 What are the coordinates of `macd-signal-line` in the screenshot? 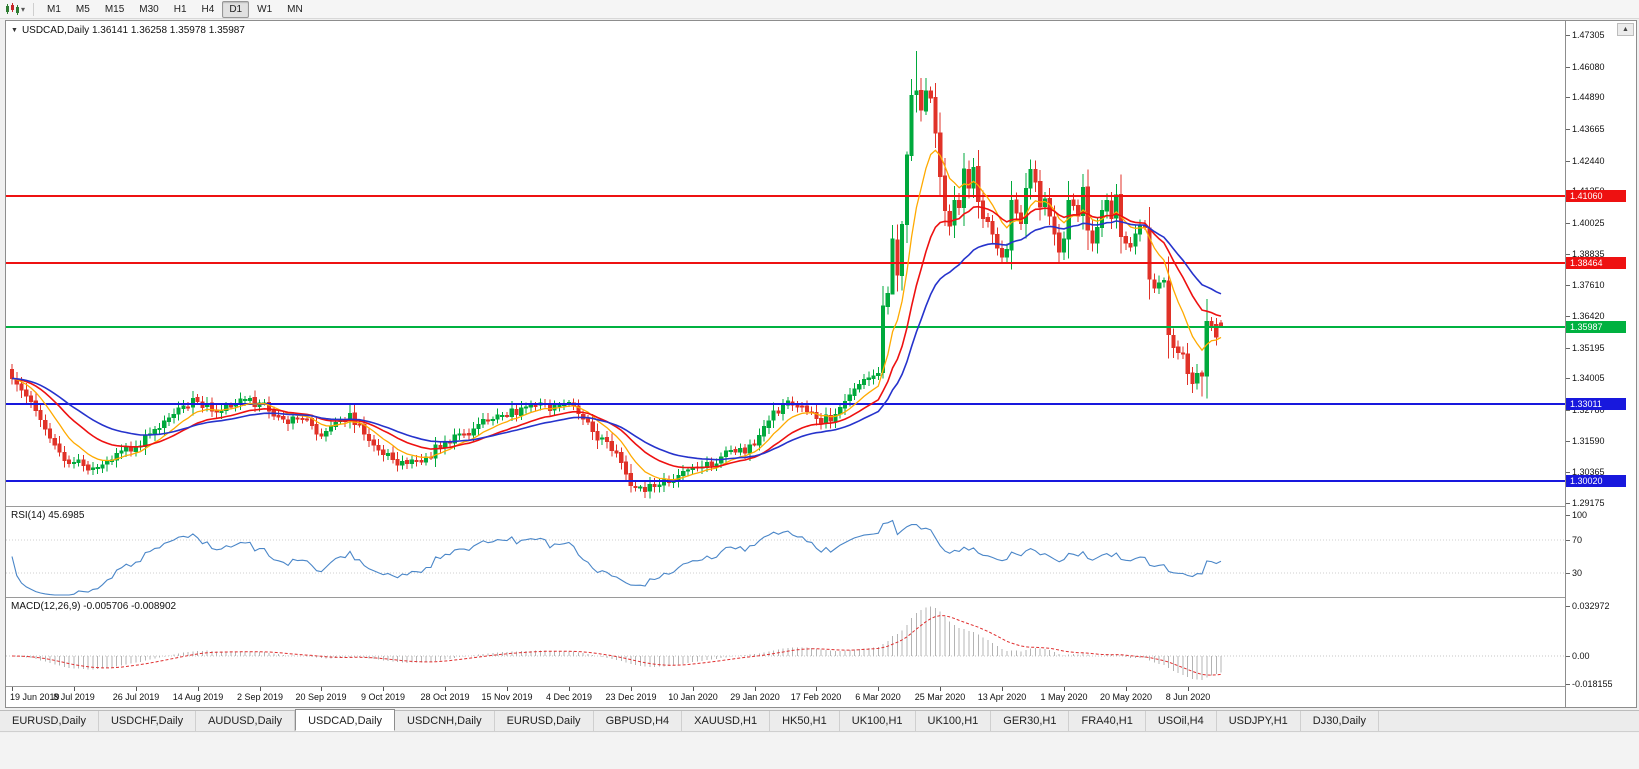 It's located at (616, 645).